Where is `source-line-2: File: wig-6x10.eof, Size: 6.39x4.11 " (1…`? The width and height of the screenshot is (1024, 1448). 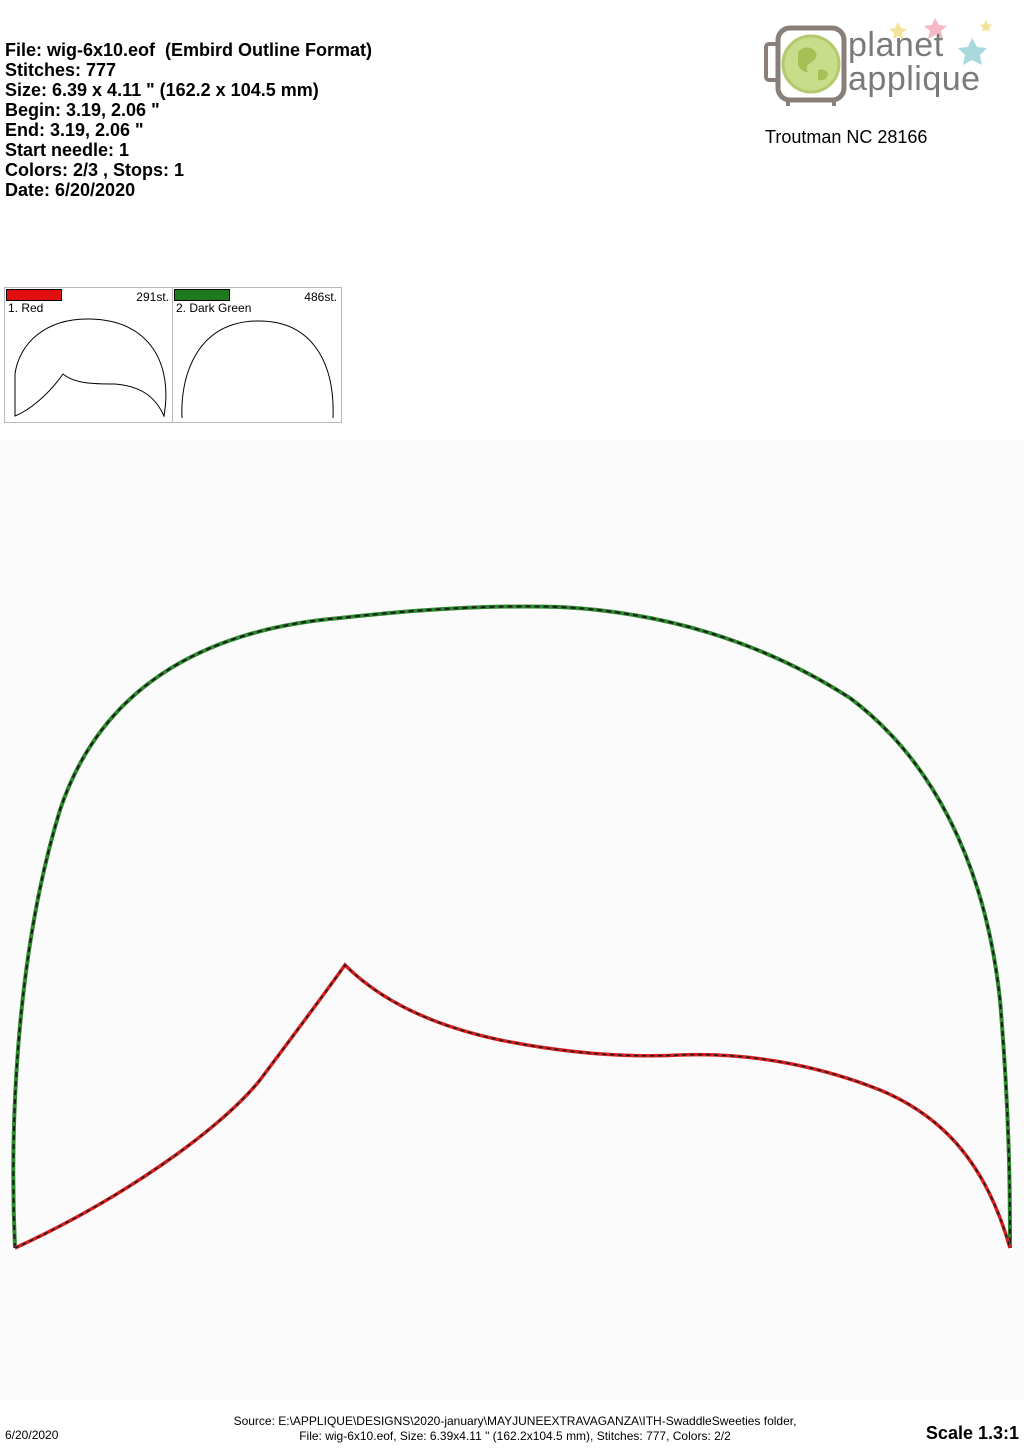
source-line-2: File: wig-6x10.eof, Size: 6.39x4.11 " (1… is located at coordinates (515, 1436).